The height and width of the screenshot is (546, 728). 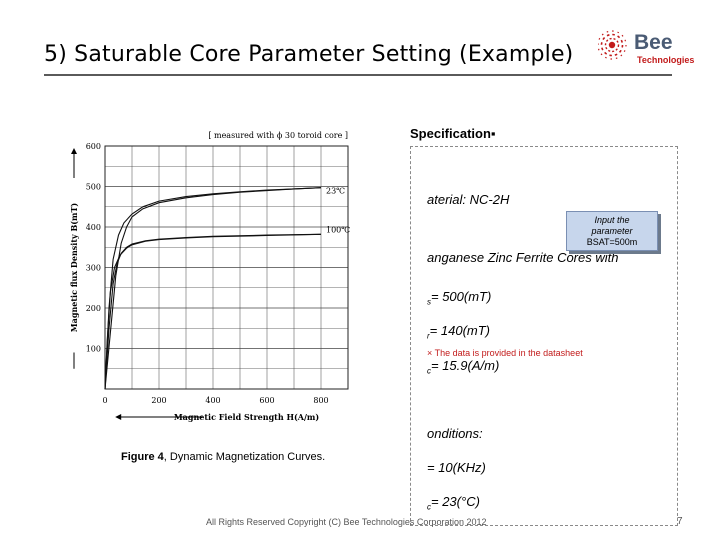 What do you see at coordinates (456, 467) in the screenshot?
I see `spec-frequency: = 10(KHz)` at bounding box center [456, 467].